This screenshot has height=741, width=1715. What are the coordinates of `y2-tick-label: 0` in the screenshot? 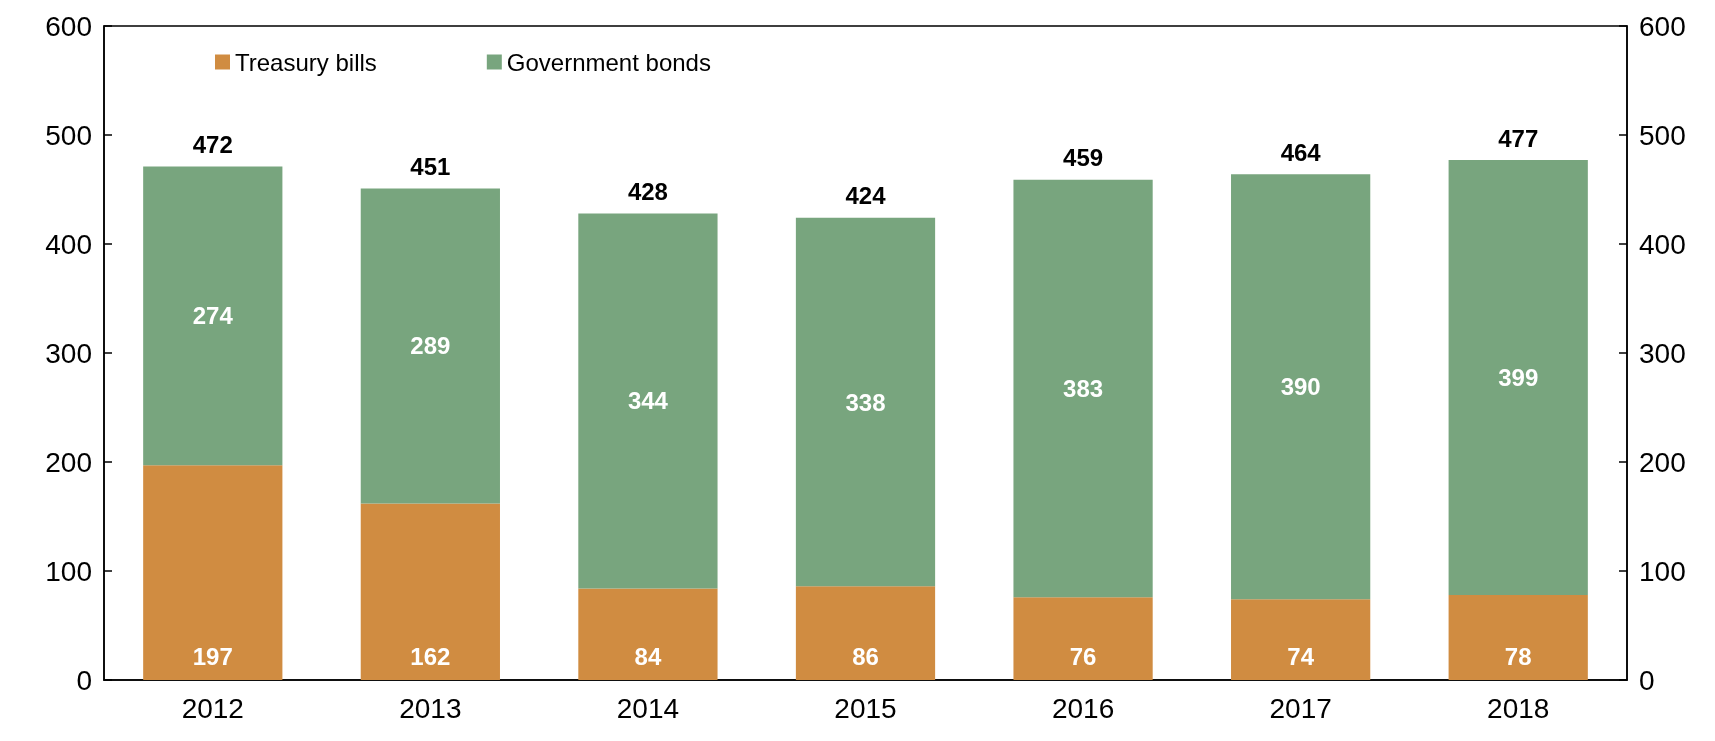 It's located at (1647, 680).